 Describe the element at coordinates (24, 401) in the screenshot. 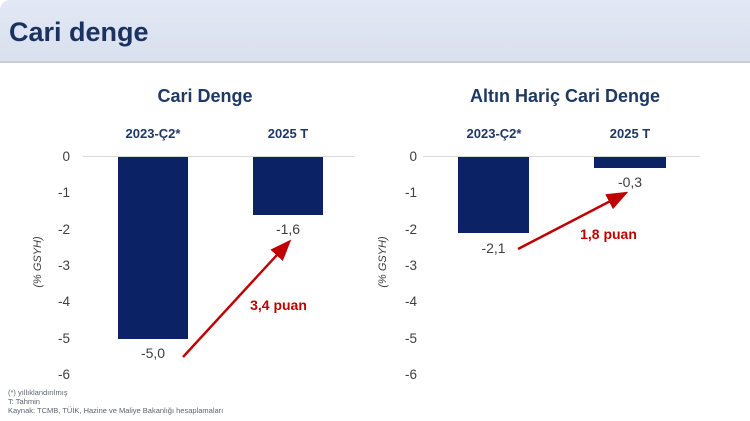

I see `footnote-forecast: T: Tahmin` at that location.